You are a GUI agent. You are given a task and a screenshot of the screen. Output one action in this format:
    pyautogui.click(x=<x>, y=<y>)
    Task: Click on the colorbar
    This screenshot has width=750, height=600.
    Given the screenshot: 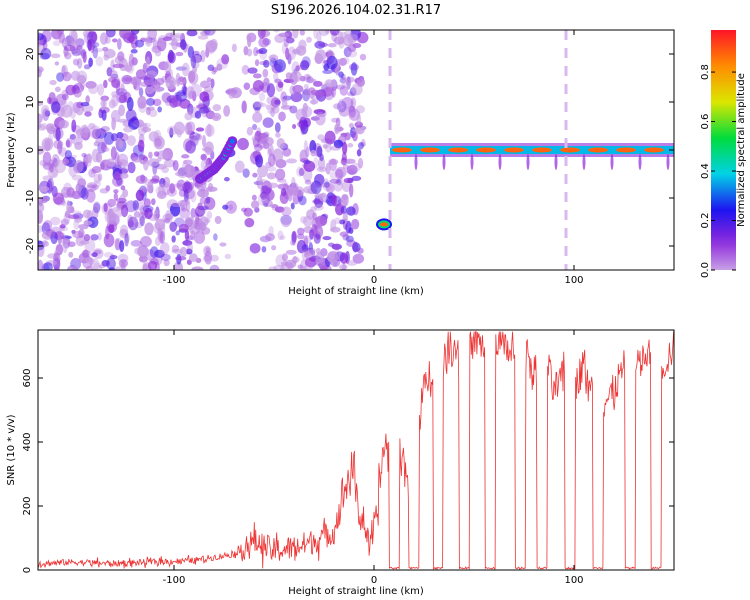 What is the action you would take?
    pyautogui.click(x=723, y=150)
    